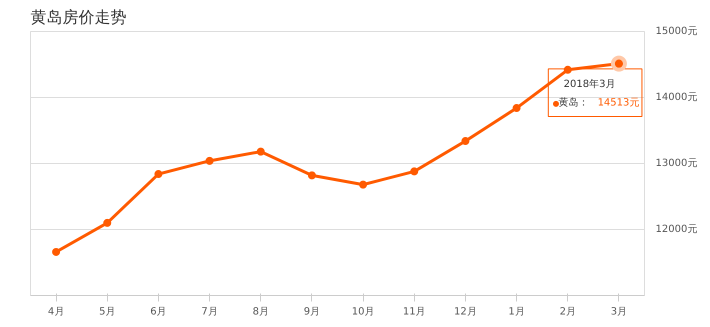 The image size is (710, 327). I want to click on x-tick-label: 10月, so click(363, 312).